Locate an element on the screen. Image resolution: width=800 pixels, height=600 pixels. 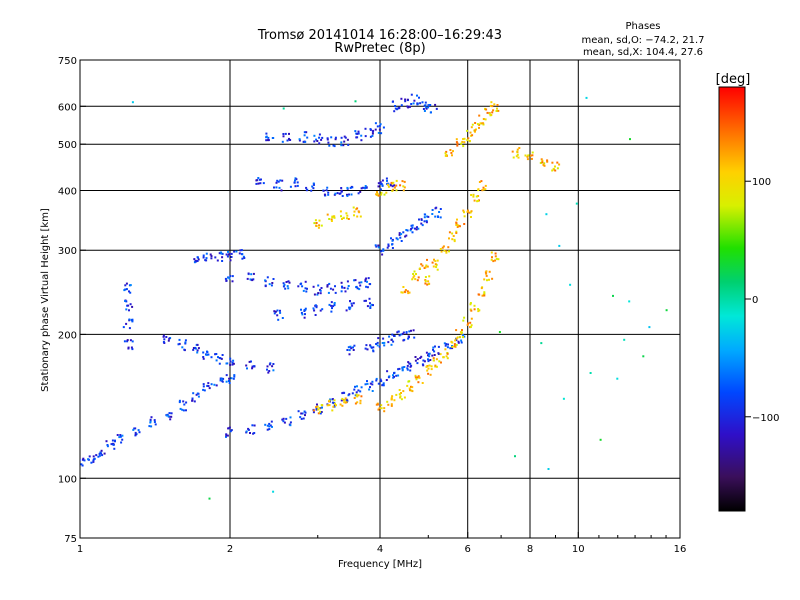
y-axis-label: Stationary phase Virtual Height [km] is located at coordinates (45, 300).